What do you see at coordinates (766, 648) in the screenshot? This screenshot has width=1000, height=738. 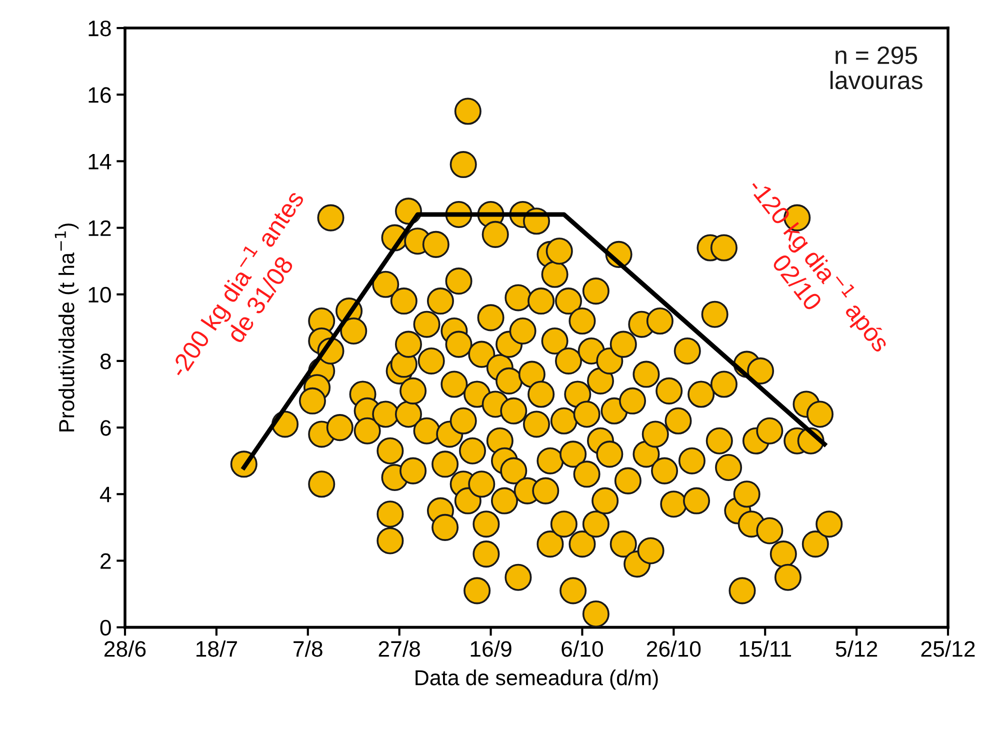 I see `x-tick-label: 15/11` at bounding box center [766, 648].